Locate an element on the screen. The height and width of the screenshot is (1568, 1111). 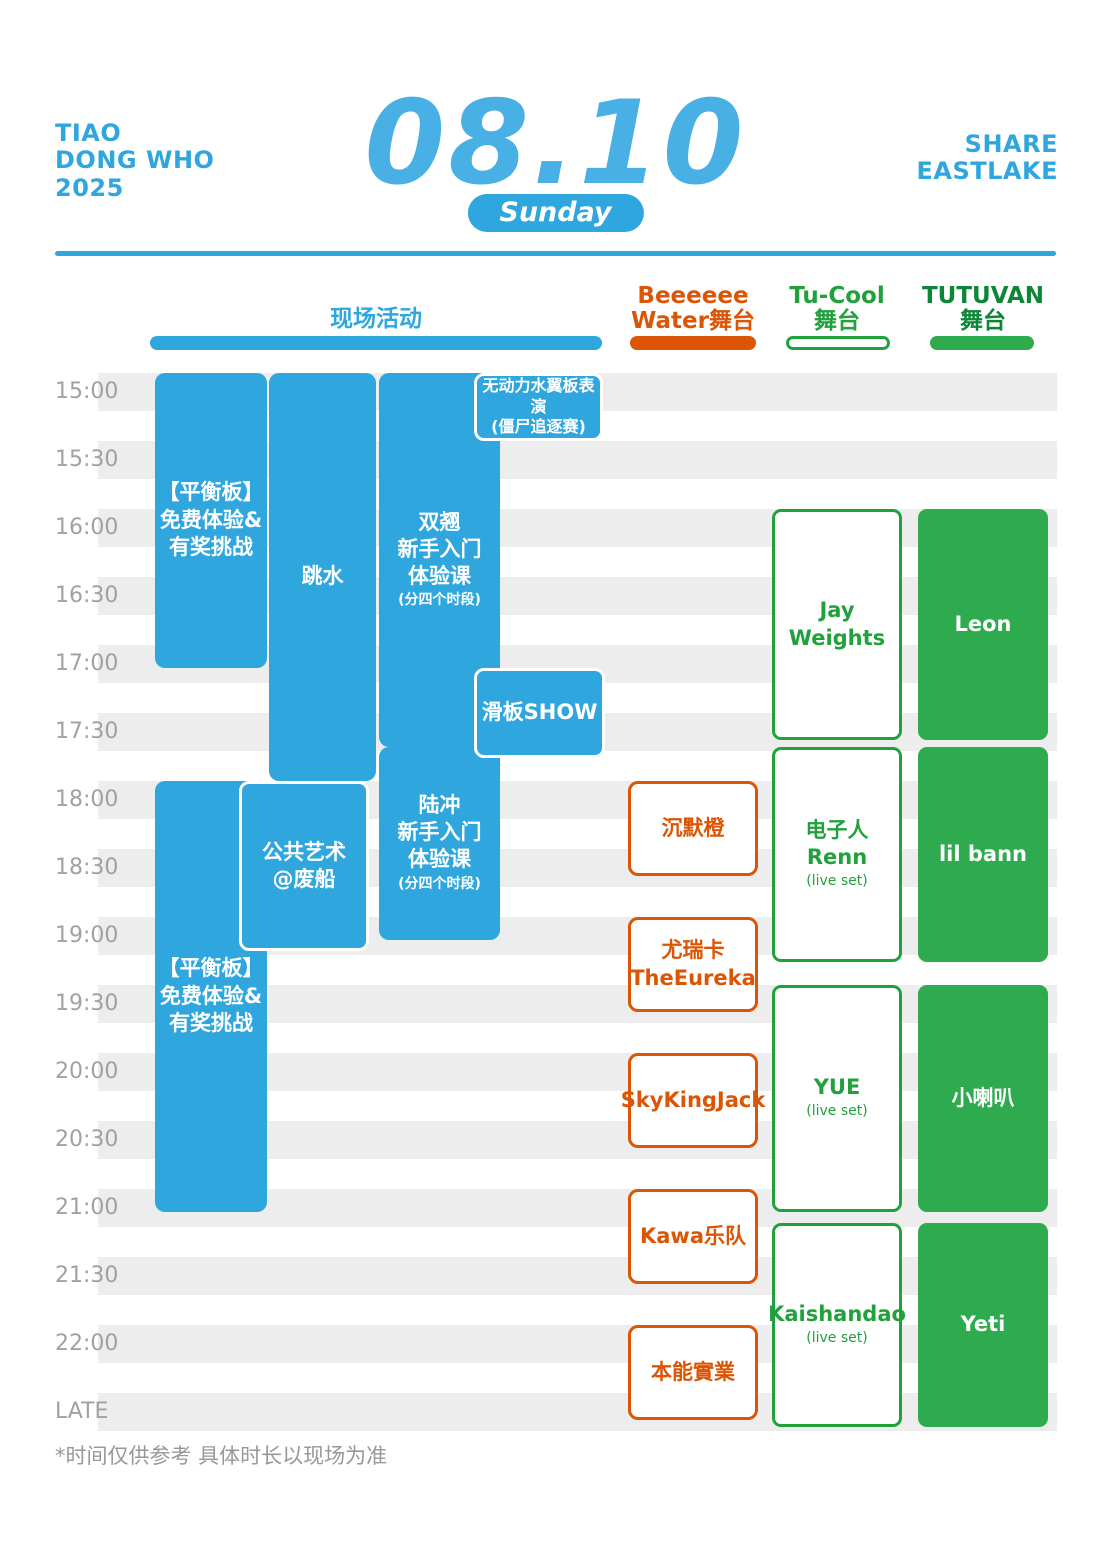
stage-header-activities: 现场活动 is located at coordinates (376, 319).